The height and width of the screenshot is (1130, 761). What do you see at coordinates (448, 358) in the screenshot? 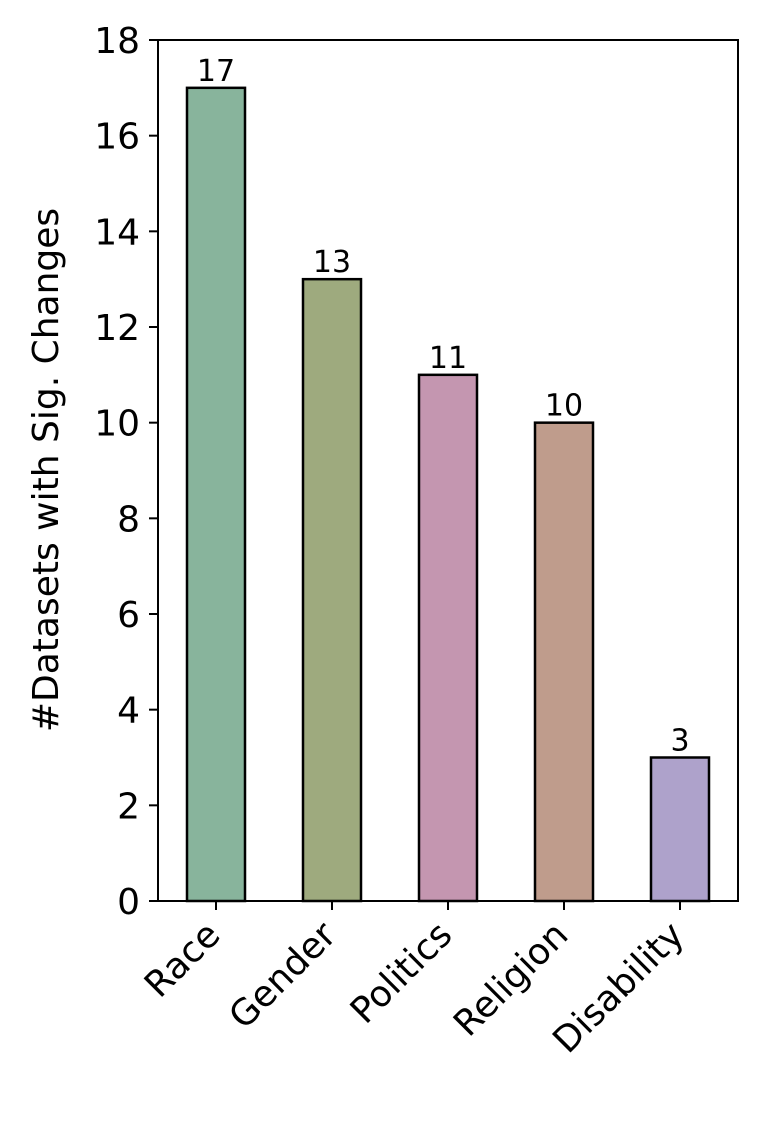
I see `bar-value-label: 11` at bounding box center [448, 358].